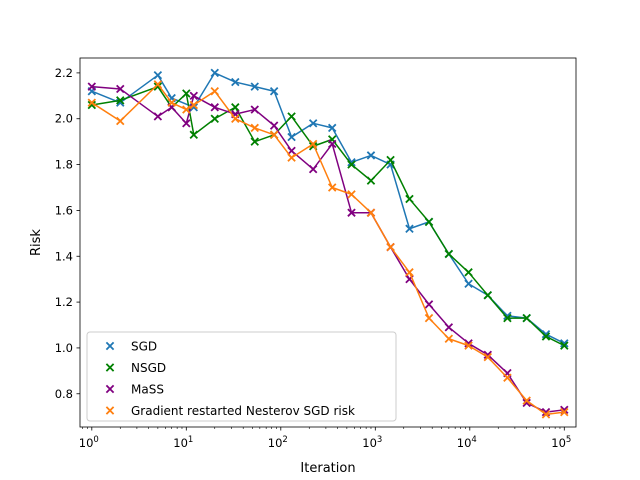 This screenshot has height=480, width=640. Describe the element at coordinates (561, 442) in the screenshot. I see `x-tick-label-5: 10⁵` at that location.